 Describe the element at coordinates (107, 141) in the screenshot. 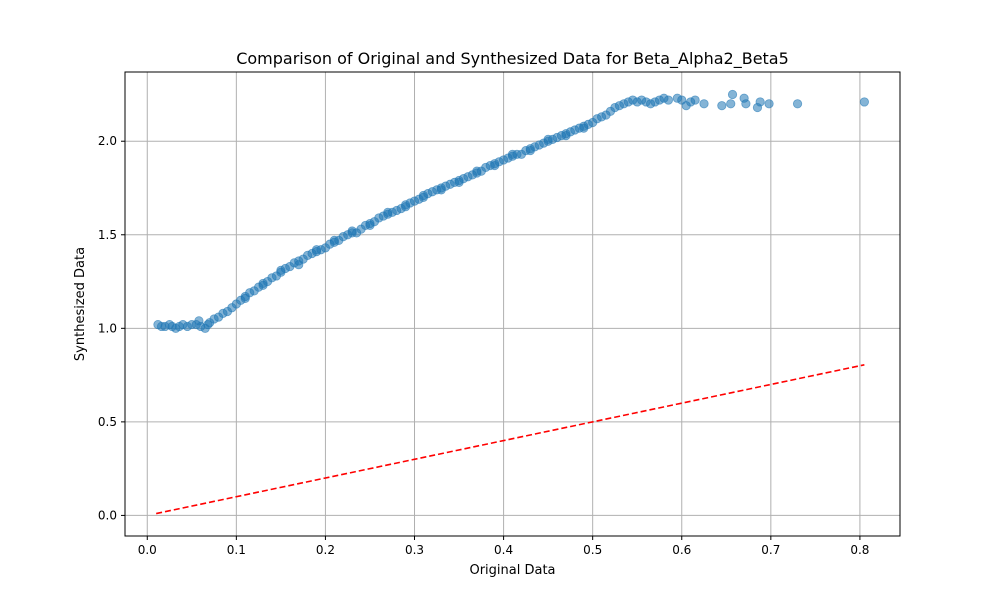

I see `y-tick-label: 2.0` at that location.